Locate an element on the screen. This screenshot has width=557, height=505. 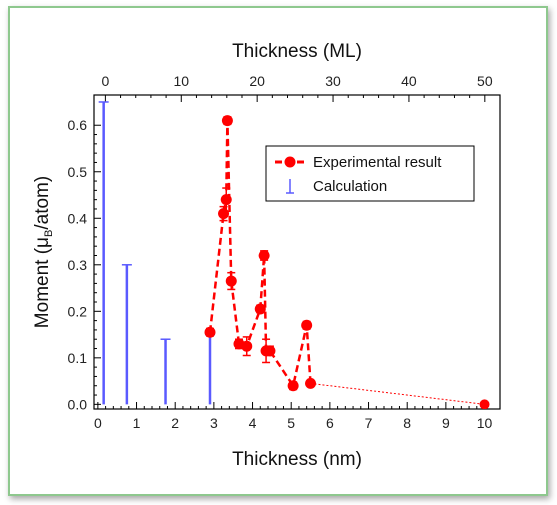
x-tick-label: 4 is located at coordinates (253, 423).